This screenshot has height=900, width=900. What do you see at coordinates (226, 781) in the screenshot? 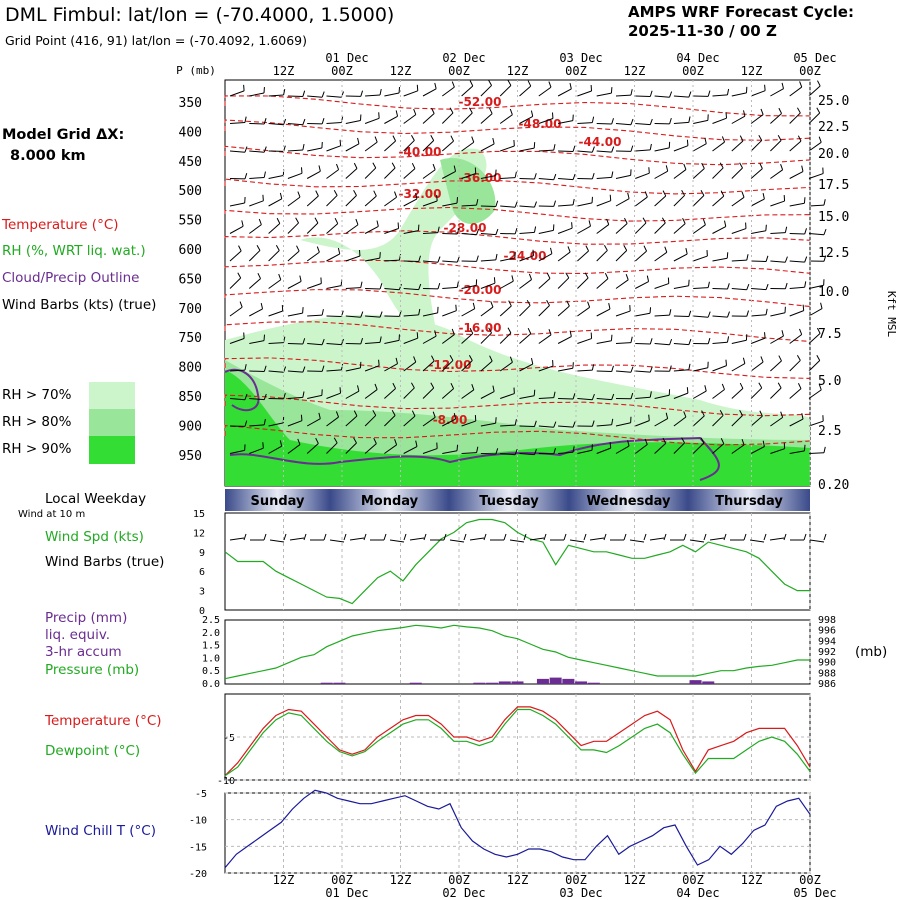
I see `temp-tick-label: -10` at bounding box center [226, 781].